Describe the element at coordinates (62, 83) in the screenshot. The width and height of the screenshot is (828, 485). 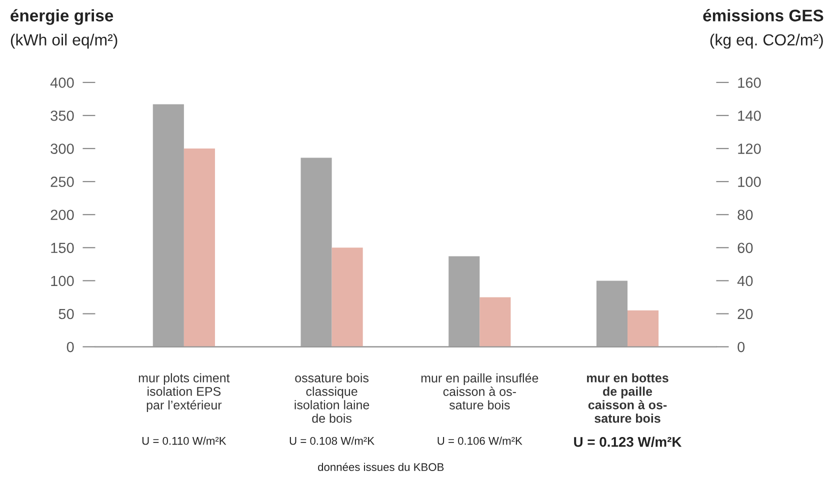
I see `y-tick-label: 400` at that location.